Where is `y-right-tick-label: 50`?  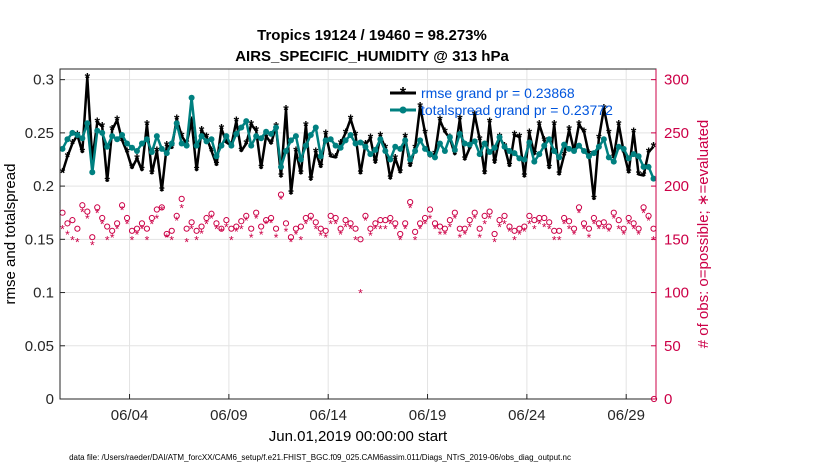
y-right-tick-label: 50 is located at coordinates (672, 346).